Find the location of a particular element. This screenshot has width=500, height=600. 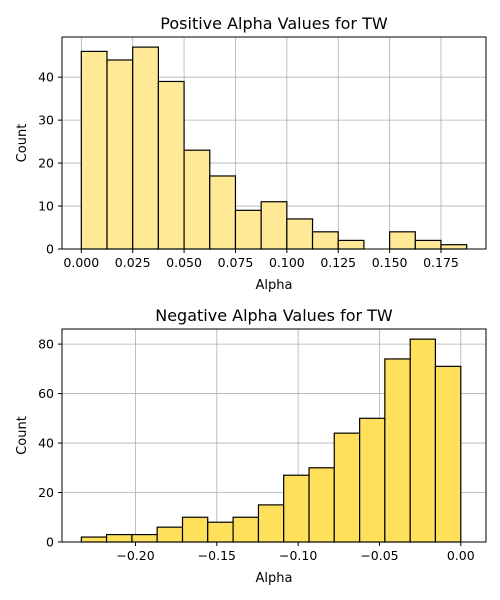

y-tick-label: 60 is located at coordinates (46, 393).